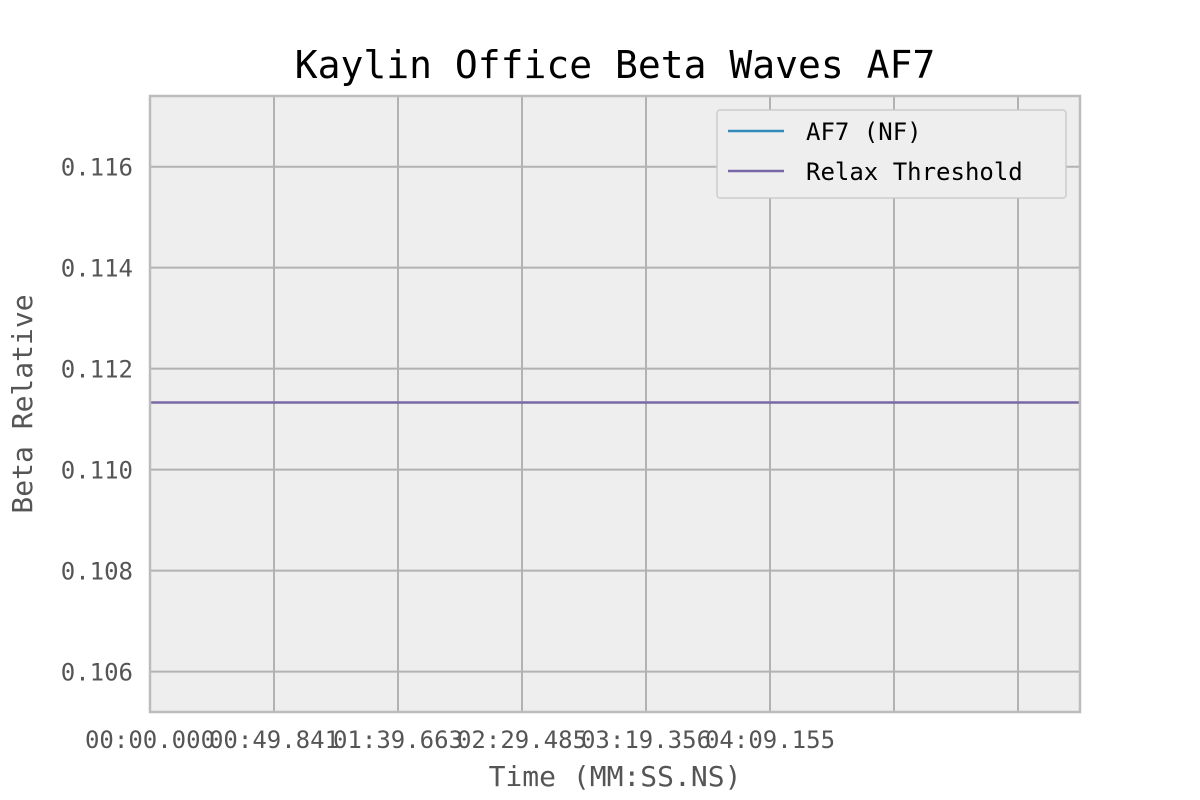 This screenshot has width=1200, height=800. Describe the element at coordinates (615, 65) in the screenshot. I see `chart-title: Kaylin Office Beta Waves AF7` at that location.